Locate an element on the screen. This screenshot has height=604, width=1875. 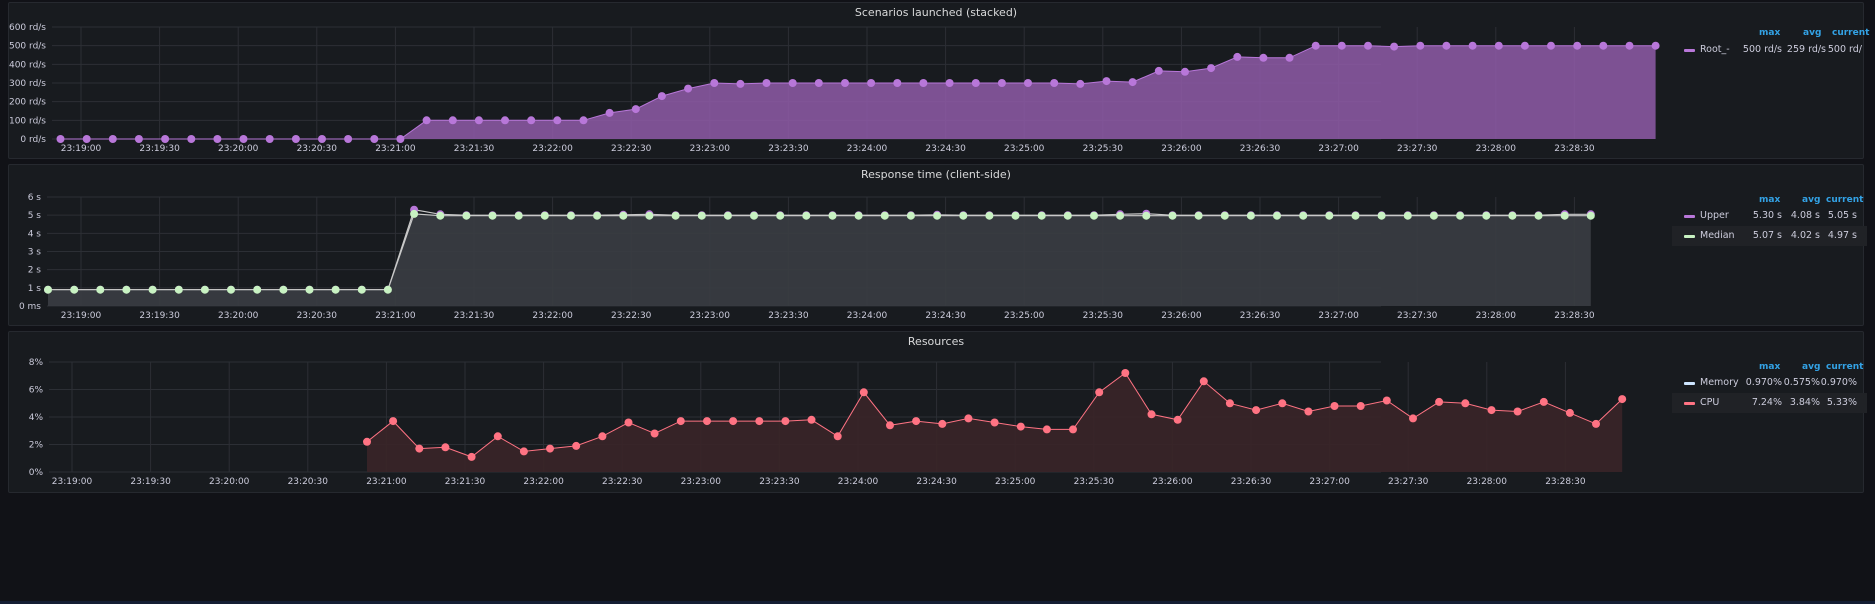
x-tick-label: 23:25:30 is located at coordinates (1103, 316).